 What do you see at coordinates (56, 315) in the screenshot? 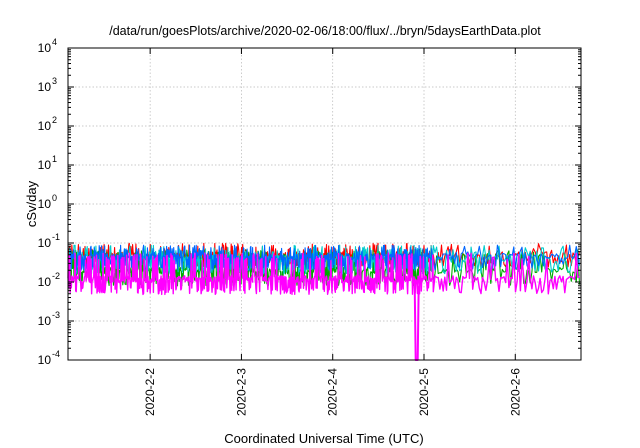
I see `y-tick-exponent: -3` at bounding box center [56, 315].